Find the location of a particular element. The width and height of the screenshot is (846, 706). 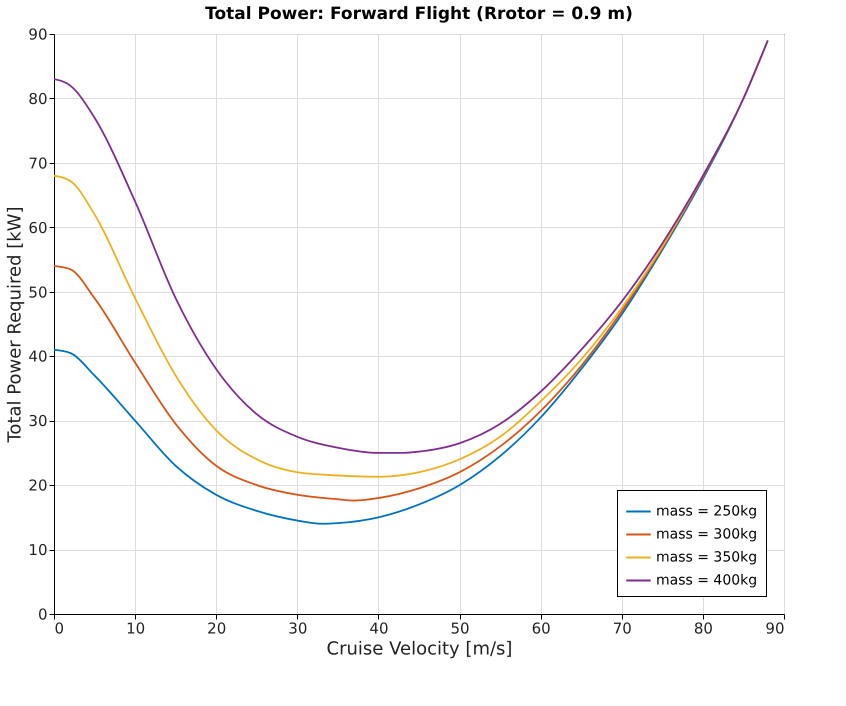

x-tick-label: 80 is located at coordinates (703, 629).